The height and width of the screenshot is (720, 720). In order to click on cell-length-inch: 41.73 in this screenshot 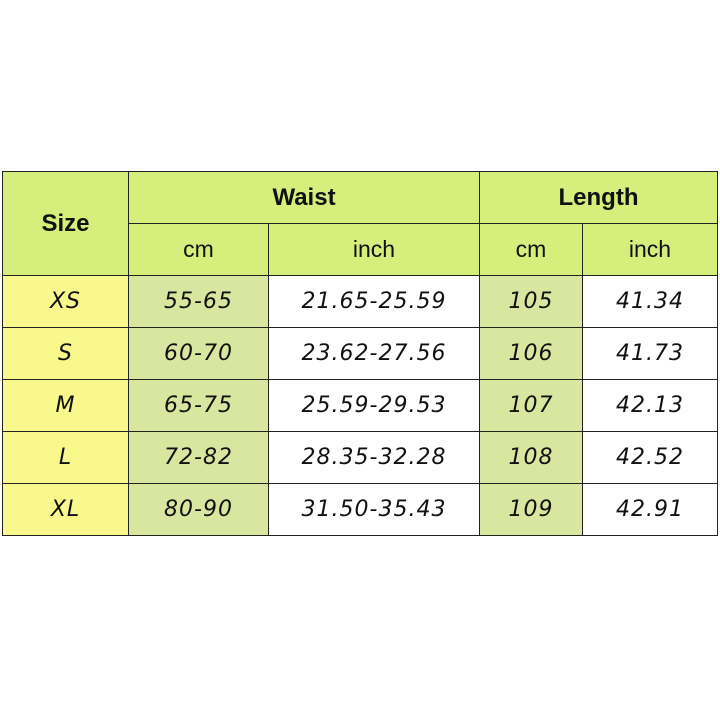, I will do `click(650, 353)`.